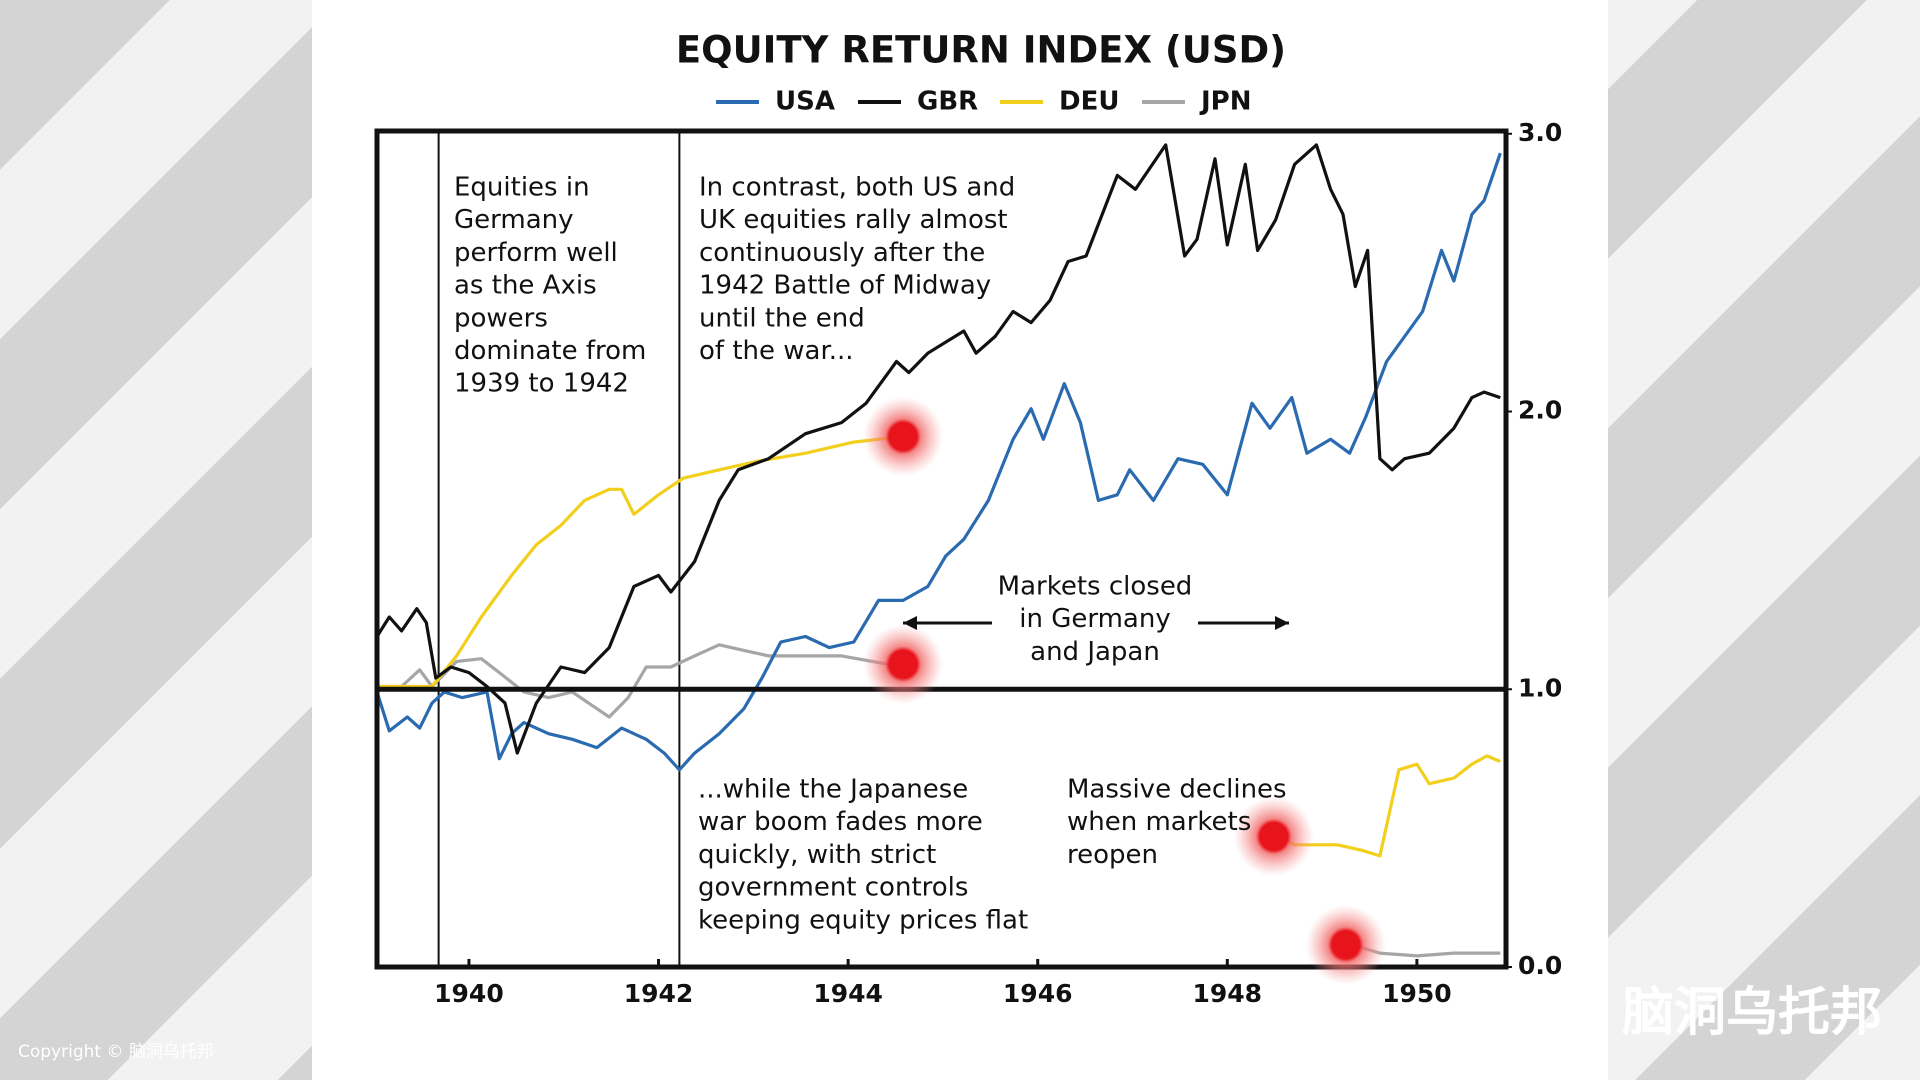 The height and width of the screenshot is (1080, 1920). What do you see at coordinates (833, 790) in the screenshot?
I see `annotation: ...while the Japanese` at bounding box center [833, 790].